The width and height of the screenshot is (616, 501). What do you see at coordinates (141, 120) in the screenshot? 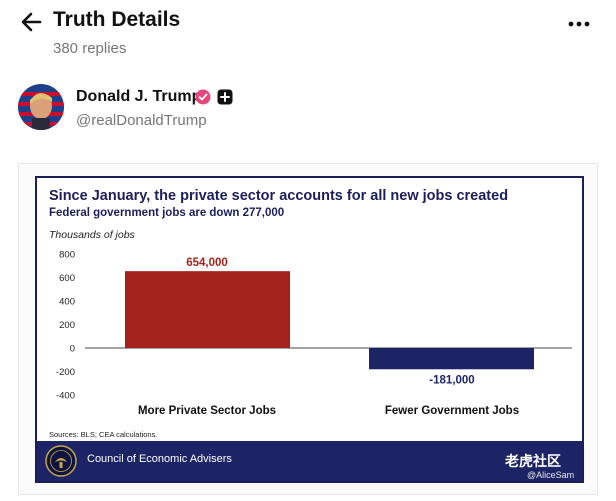
I see `author-handle: @realDonaldTrump` at bounding box center [141, 120].